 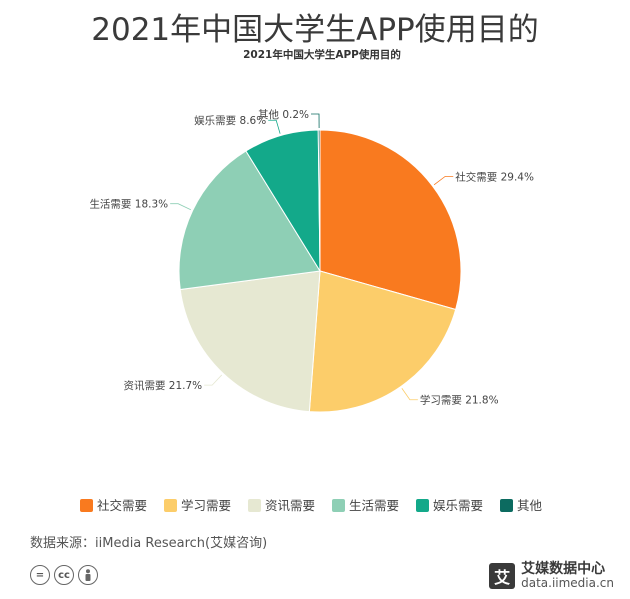 What do you see at coordinates (283, 114) in the screenshot?
I see `slice-label-5: 其他 0.2%` at bounding box center [283, 114].